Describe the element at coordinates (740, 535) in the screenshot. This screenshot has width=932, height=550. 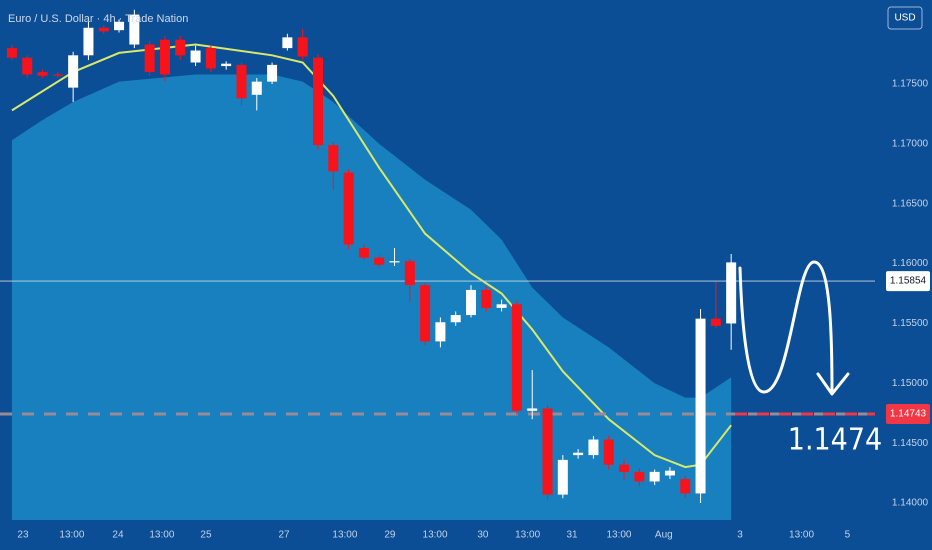
I see `x-tick-label: 3` at that location.